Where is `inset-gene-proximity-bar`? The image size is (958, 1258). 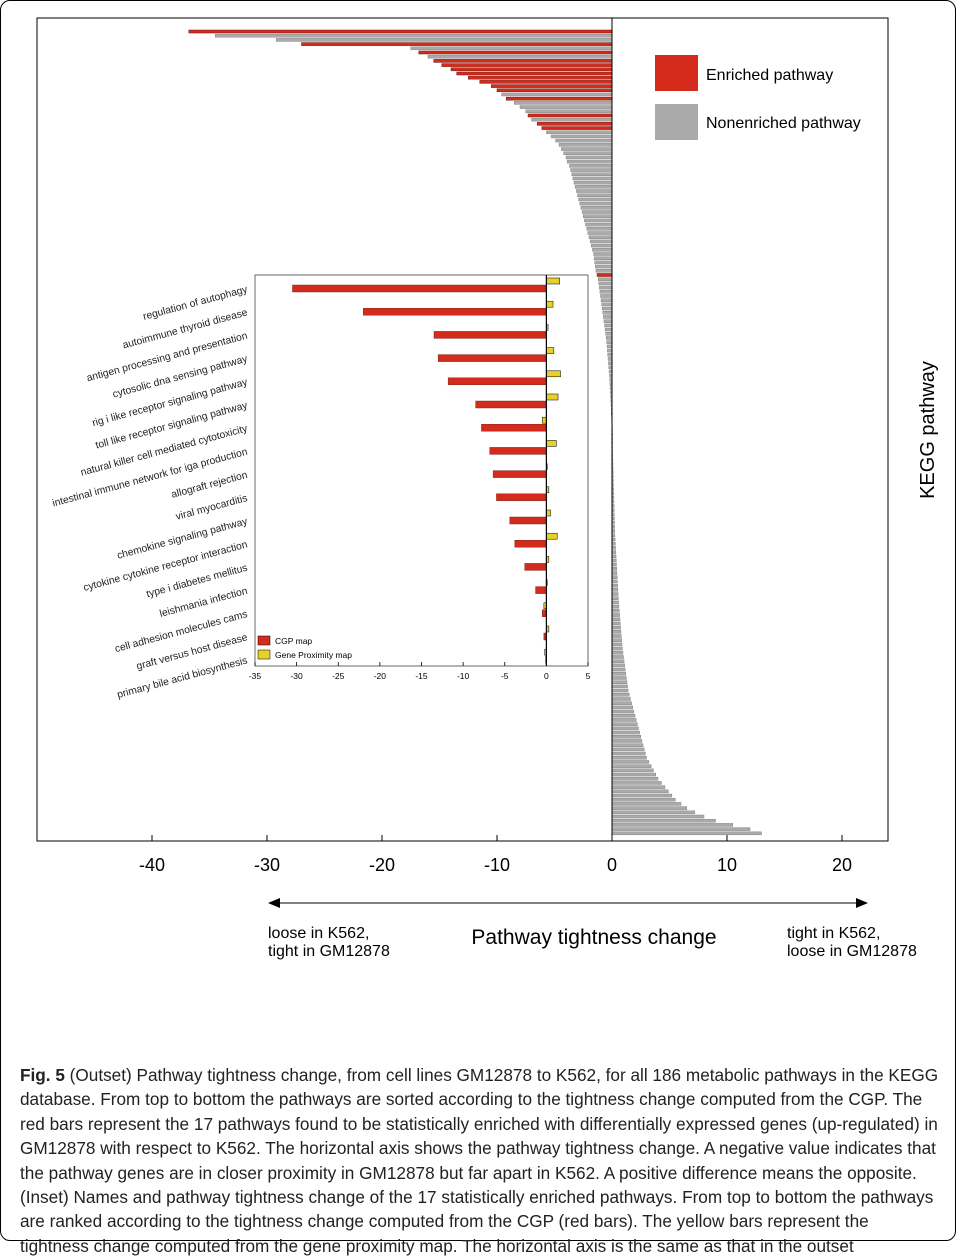 inset-gene-proximity-bar is located at coordinates (550, 350).